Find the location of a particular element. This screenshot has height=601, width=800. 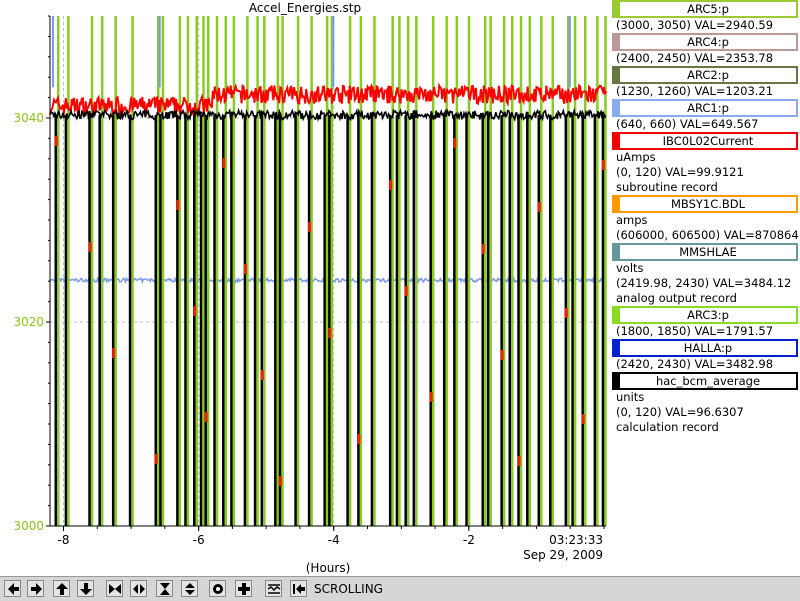

zoom-x-in-icon is located at coordinates (115, 589).